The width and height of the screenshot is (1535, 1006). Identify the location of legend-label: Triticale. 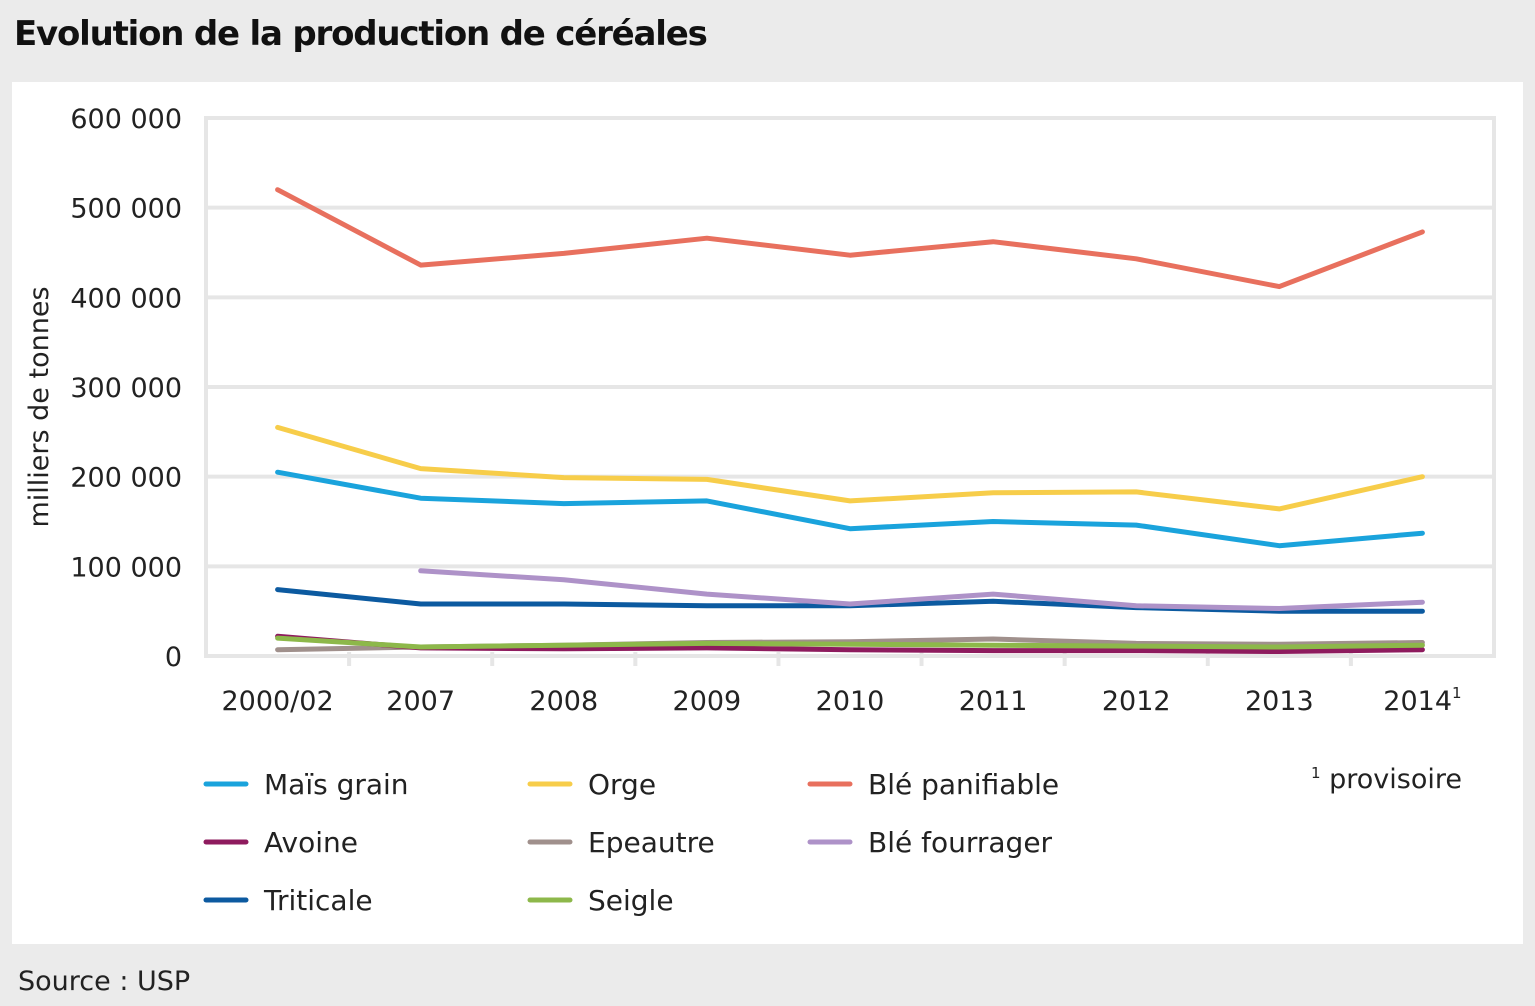
(318, 900).